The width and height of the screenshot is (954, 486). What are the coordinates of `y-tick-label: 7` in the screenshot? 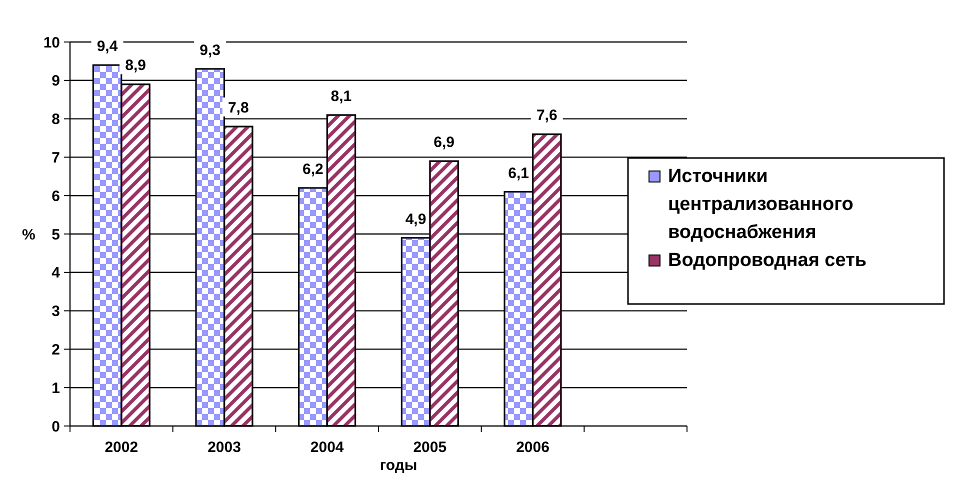 It's located at (56, 157).